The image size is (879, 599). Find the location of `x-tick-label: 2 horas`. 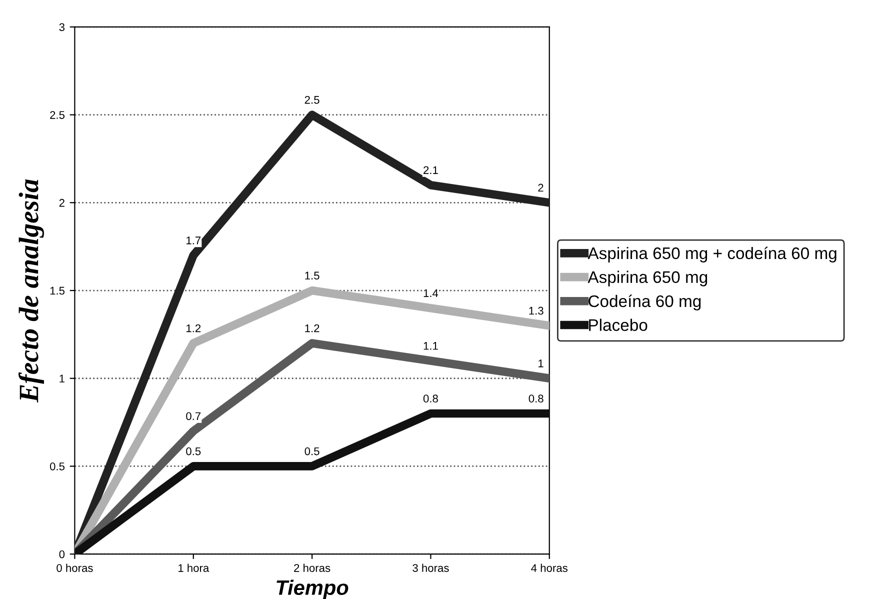

x-tick-label: 2 horas is located at coordinates (312, 568).